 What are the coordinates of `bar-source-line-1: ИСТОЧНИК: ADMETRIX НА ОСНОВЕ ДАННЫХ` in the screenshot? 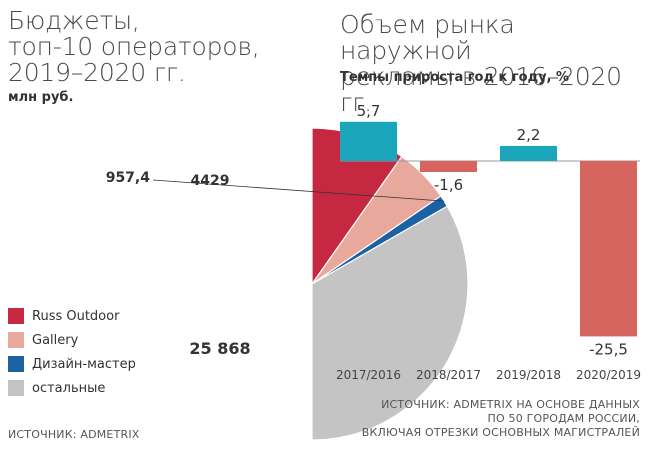 It's located at (510, 404).